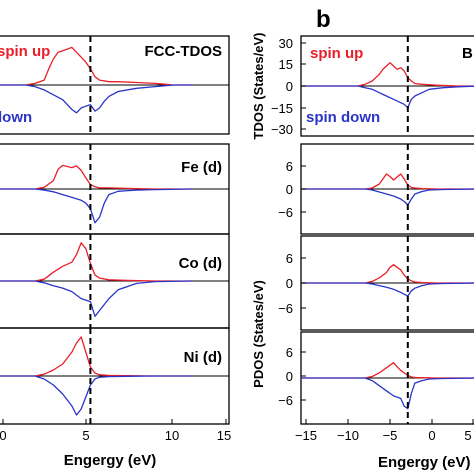 Image resolution: width=474 pixels, height=474 pixels. I want to click on right-pdos-2-ytick-label: 6, so click(289, 258).